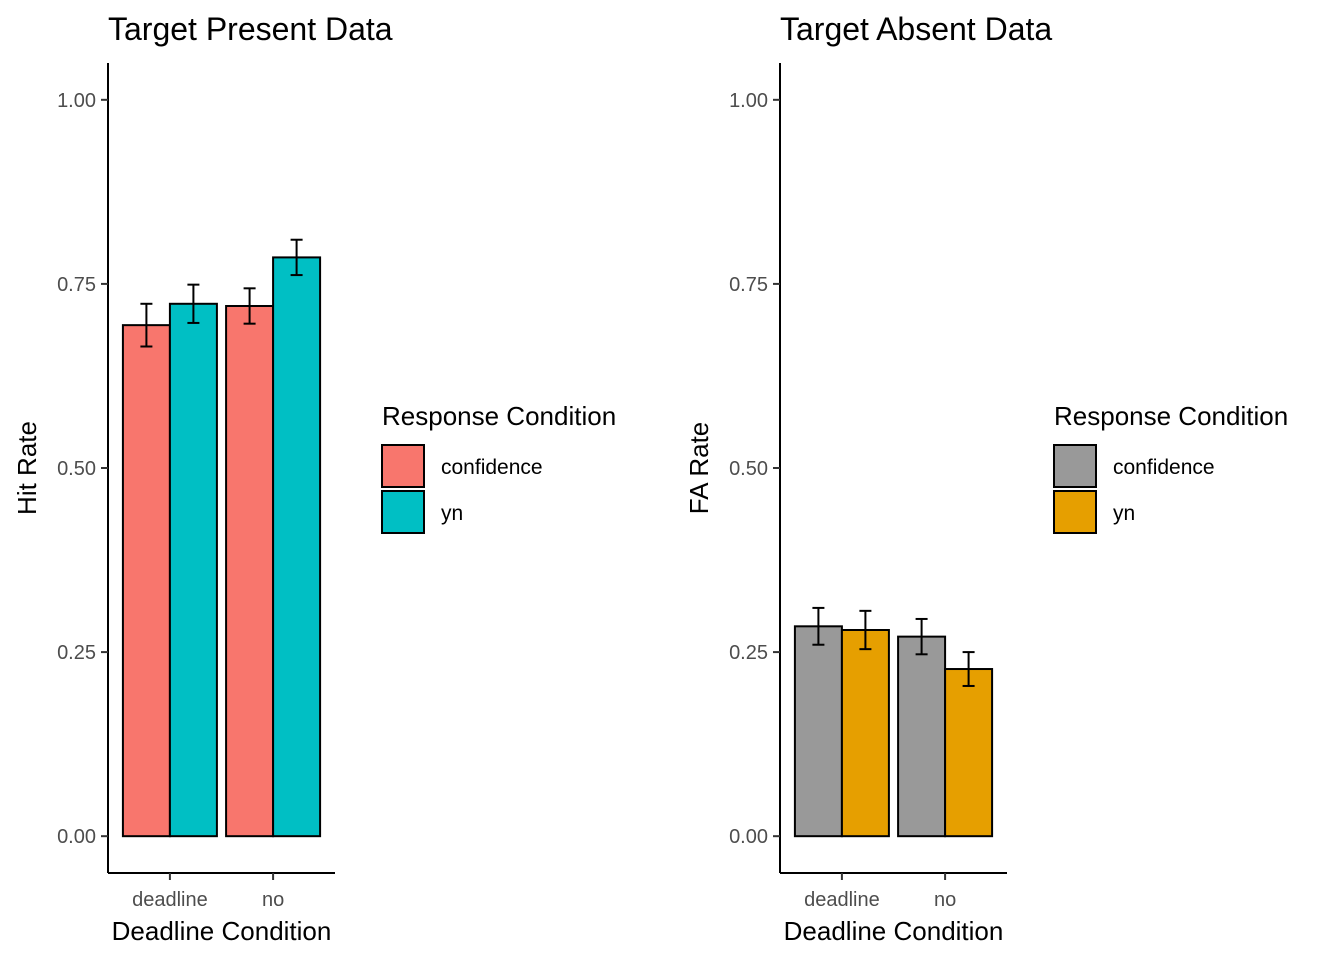 The image size is (1344, 960). Describe the element at coordinates (916, 29) in the screenshot. I see `chart-title: Target Absent Data` at that location.